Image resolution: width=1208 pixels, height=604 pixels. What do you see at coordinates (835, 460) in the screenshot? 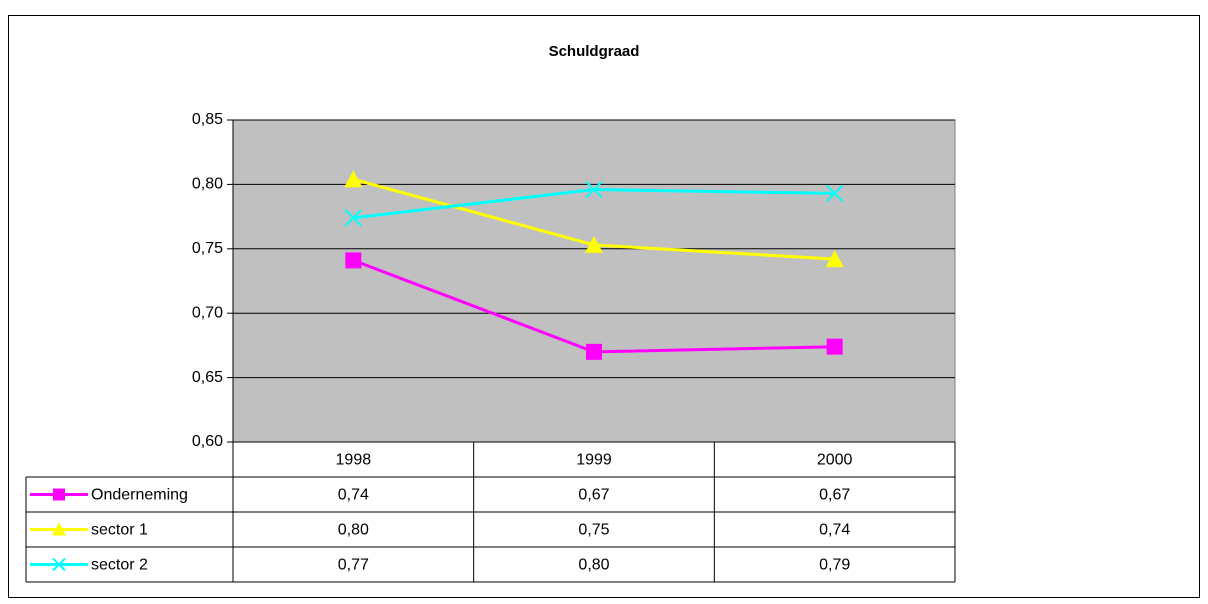
I see `x-tick-label: 2000` at bounding box center [835, 460].